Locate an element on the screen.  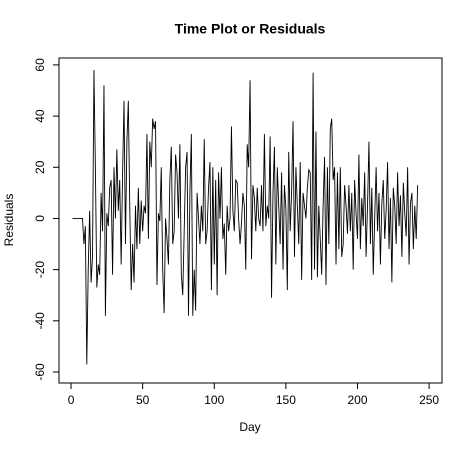
y-tick-label: 60 is located at coordinates (40, 65).